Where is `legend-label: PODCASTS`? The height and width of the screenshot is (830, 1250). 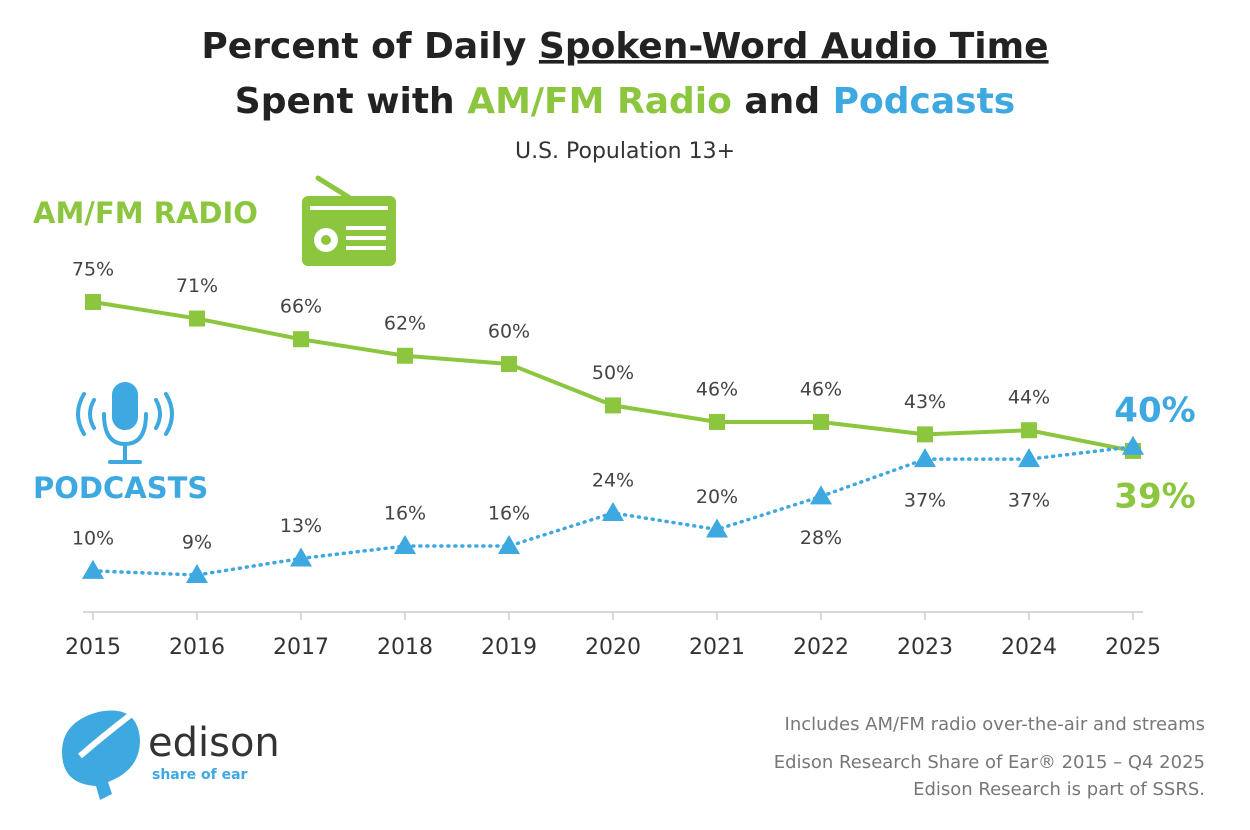 legend-label: PODCASTS is located at coordinates (120, 488).